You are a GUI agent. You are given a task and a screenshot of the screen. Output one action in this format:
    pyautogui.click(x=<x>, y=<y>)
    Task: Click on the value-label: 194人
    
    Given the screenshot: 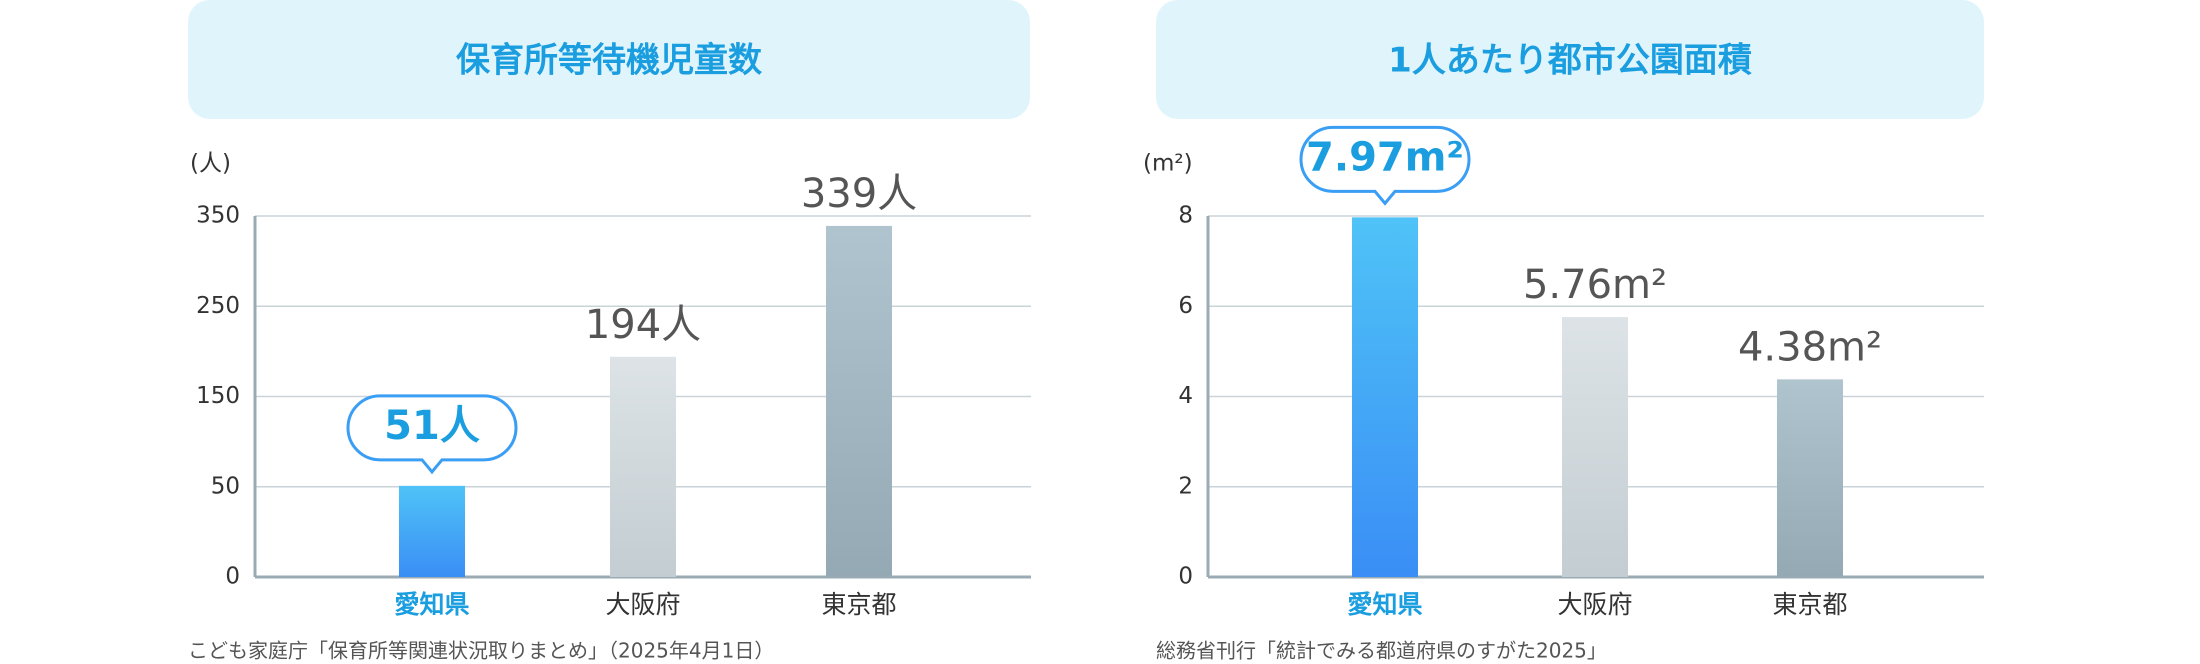 What is the action you would take?
    pyautogui.click(x=643, y=325)
    